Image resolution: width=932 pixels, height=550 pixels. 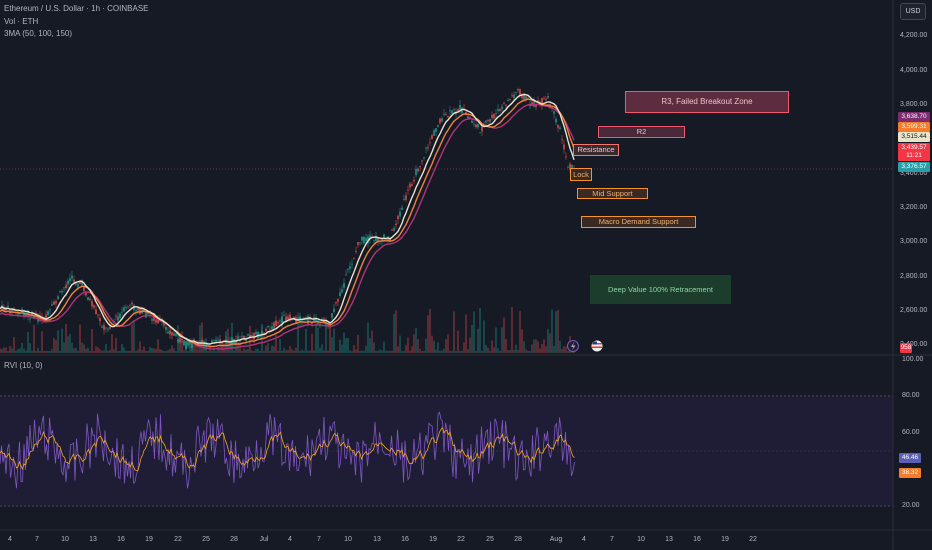 What do you see at coordinates (596, 150) in the screenshot?
I see `zone-resistance: Resistance` at bounding box center [596, 150].